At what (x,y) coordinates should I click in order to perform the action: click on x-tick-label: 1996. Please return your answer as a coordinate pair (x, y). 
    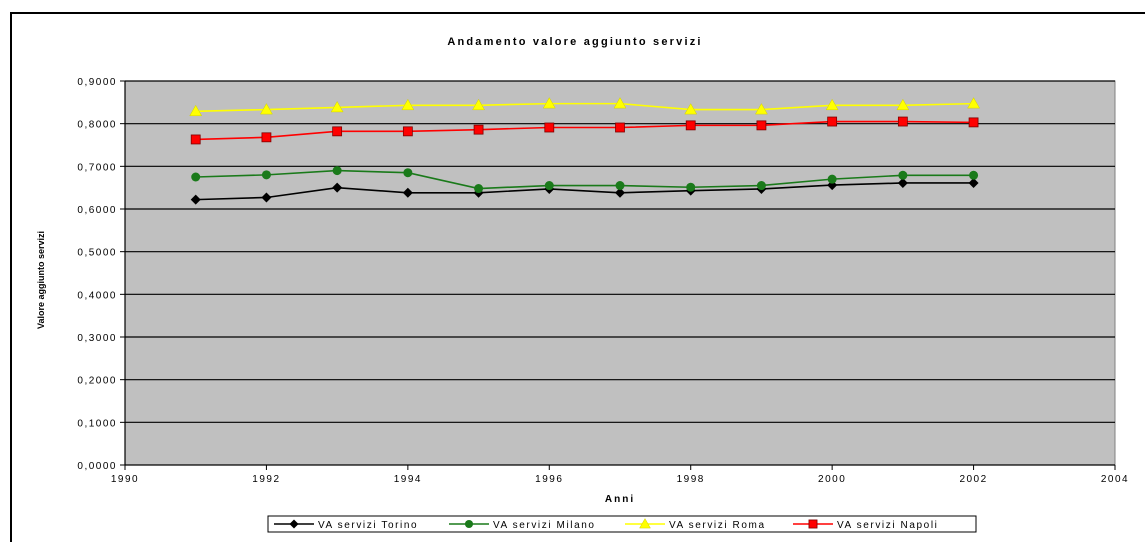
    Looking at the image, I should click on (549, 479).